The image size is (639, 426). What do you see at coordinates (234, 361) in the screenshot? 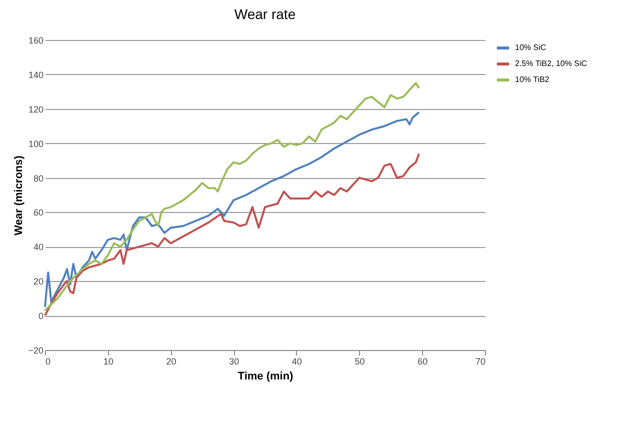
I see `x-tick-label: 30` at bounding box center [234, 361].